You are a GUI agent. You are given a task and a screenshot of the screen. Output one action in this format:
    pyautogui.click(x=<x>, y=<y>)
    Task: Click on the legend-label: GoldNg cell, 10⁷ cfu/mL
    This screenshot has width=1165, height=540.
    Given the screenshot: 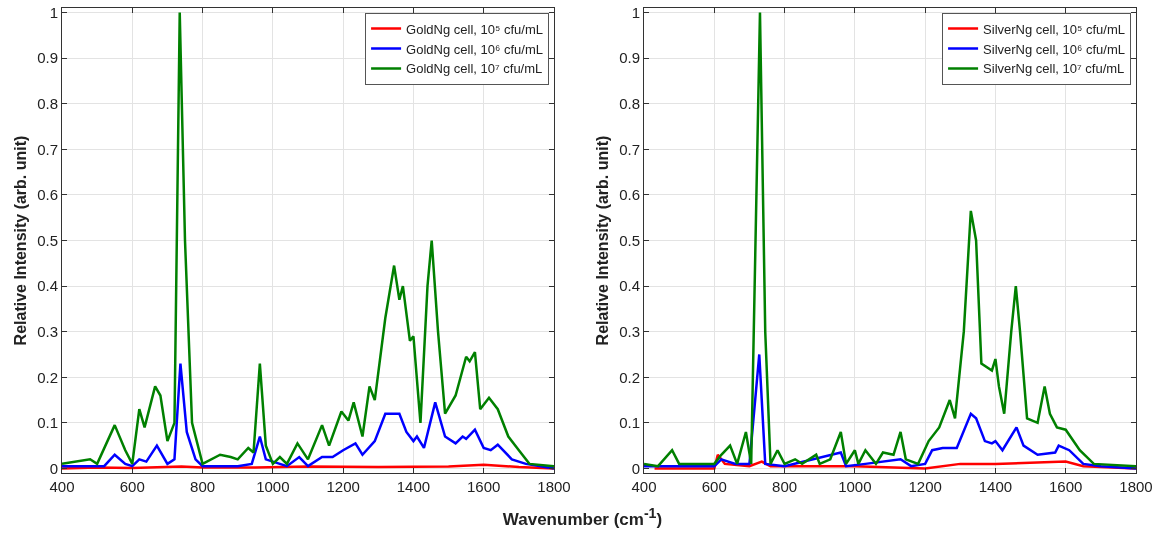 What is the action you would take?
    pyautogui.click(x=474, y=69)
    